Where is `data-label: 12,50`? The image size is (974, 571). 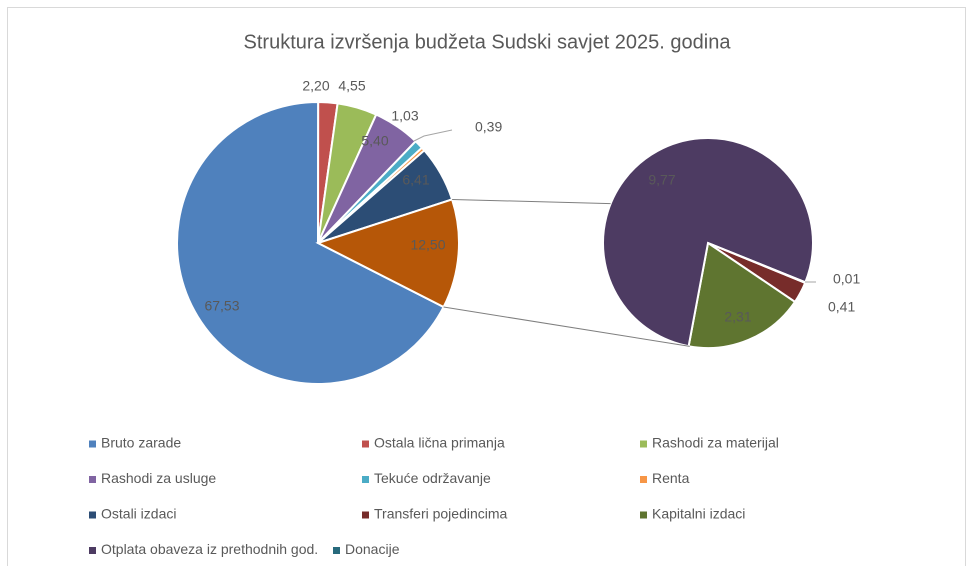
data-label: 12,50 is located at coordinates (427, 245).